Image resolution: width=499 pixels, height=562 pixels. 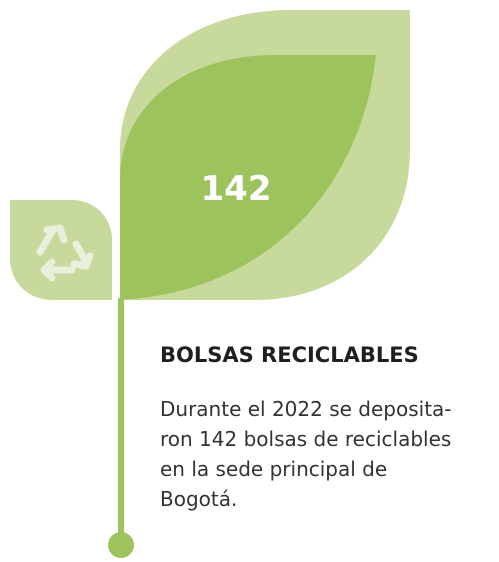 I want to click on recycle-icon, so click(x=65, y=253).